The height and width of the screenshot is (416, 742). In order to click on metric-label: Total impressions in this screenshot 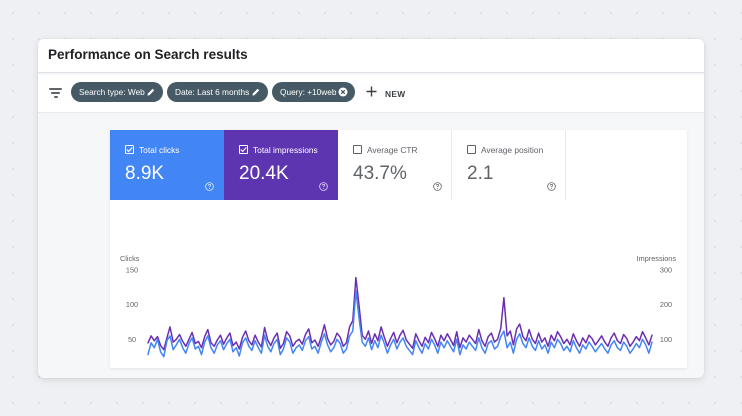, I will do `click(285, 150)`.